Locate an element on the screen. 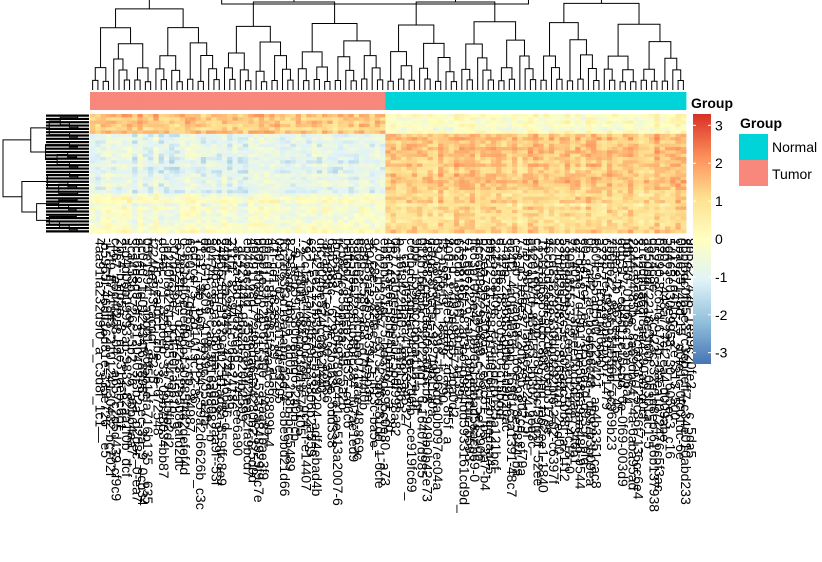 Image resolution: width=822 pixels, height=562 pixels. column-label: 792c1a-aa448e60d7813a_dc4_f-e14407 is located at coordinates (306, 364).